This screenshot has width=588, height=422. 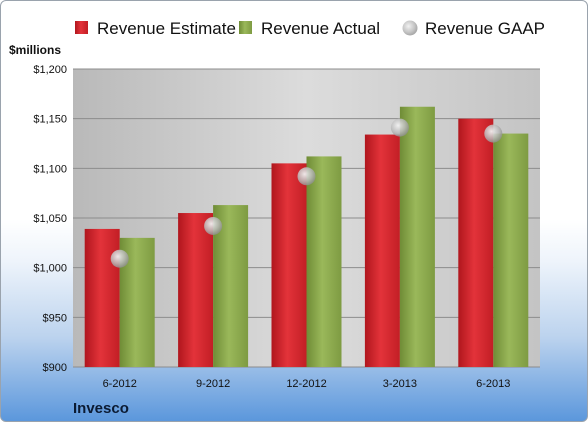 What do you see at coordinates (485, 28) in the screenshot?
I see `legend-gaap-label: Revenue GAAP` at bounding box center [485, 28].